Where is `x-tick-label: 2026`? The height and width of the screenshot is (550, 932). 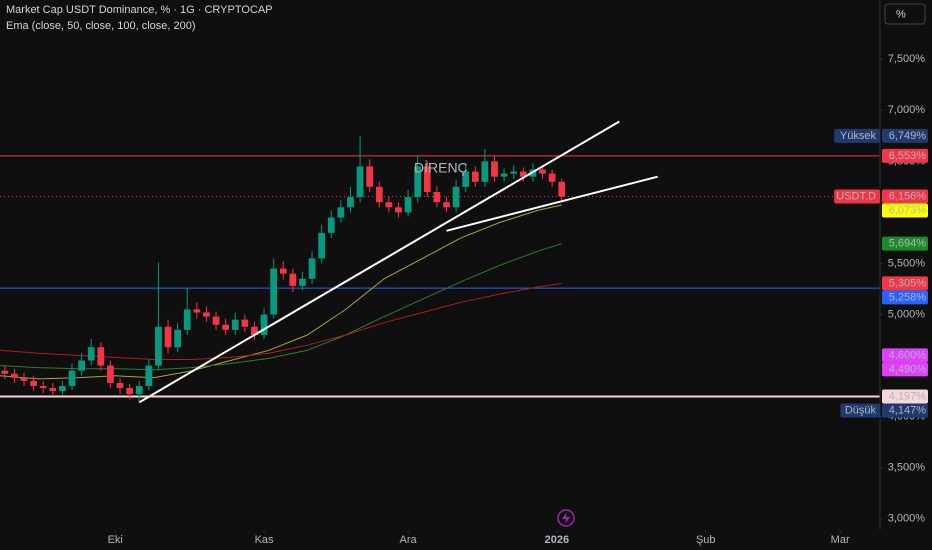
x-tick-label: 2026 is located at coordinates (557, 540).